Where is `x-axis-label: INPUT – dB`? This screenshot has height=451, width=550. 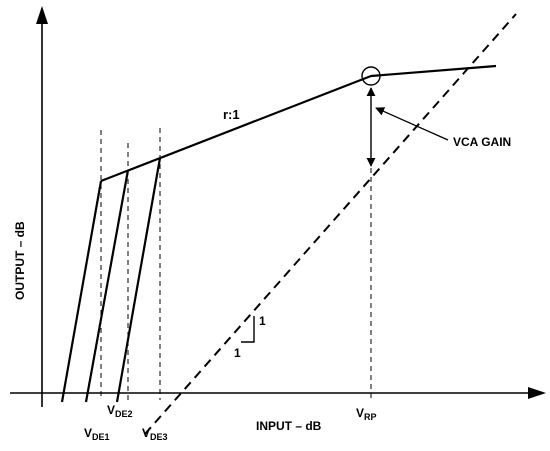 x-axis-label: INPUT – dB is located at coordinates (289, 426).